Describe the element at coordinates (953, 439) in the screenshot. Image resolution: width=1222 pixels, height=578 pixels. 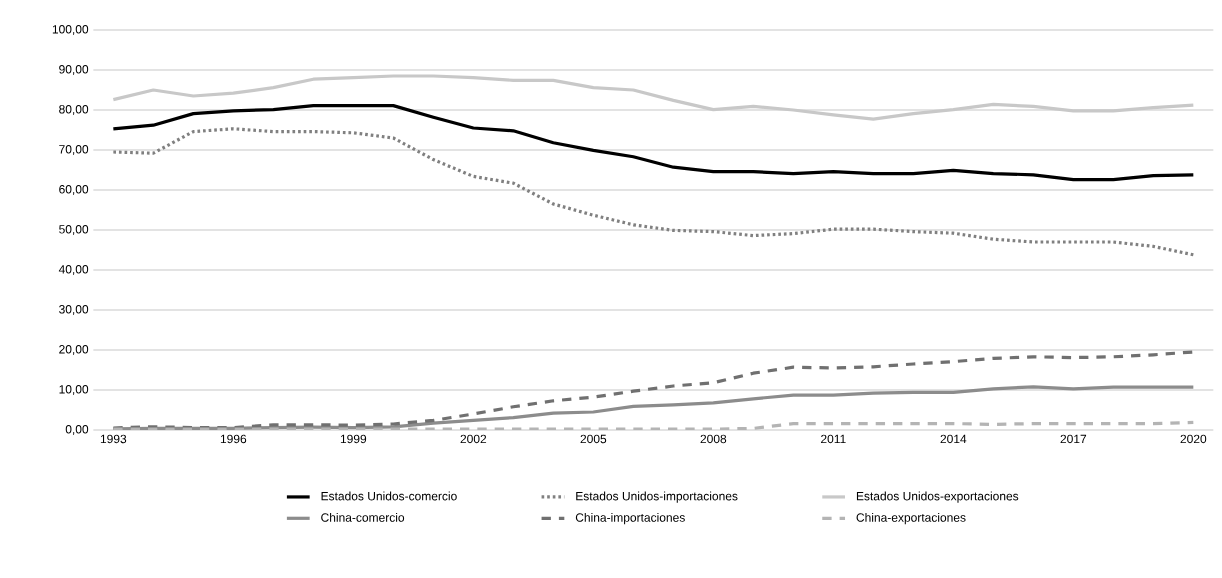
I see `x-tick-label: 2014` at that location.